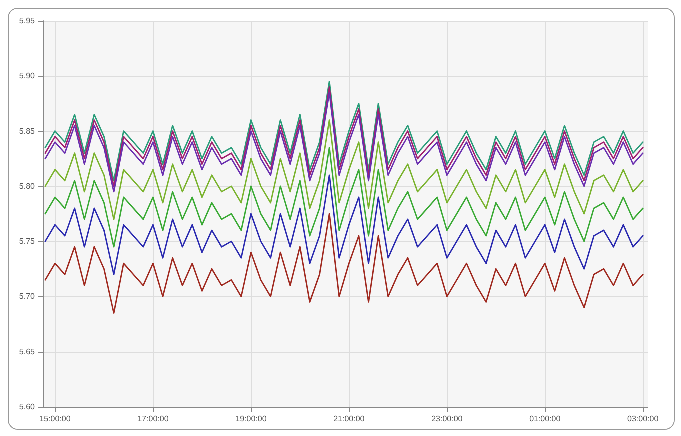  Describe the element at coordinates (27, 131) in the screenshot. I see `y-tick-label: 5.85` at that location.